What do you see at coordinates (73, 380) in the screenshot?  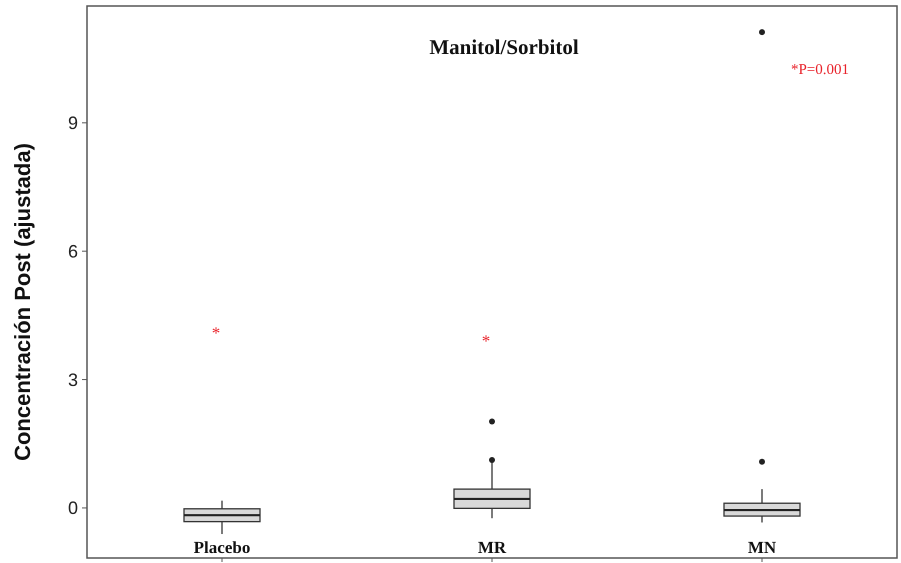 I see `y-tick-label: 3` at bounding box center [73, 380].